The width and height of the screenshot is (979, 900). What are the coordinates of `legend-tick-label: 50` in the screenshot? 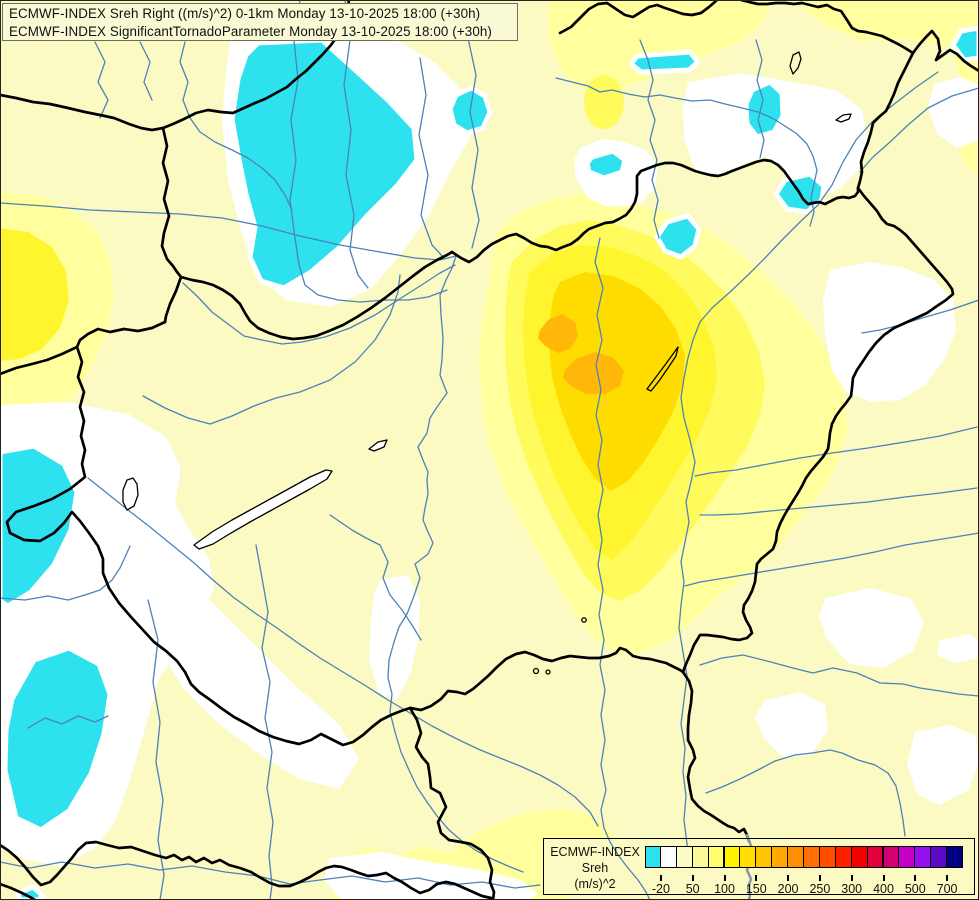 It's located at (692, 889).